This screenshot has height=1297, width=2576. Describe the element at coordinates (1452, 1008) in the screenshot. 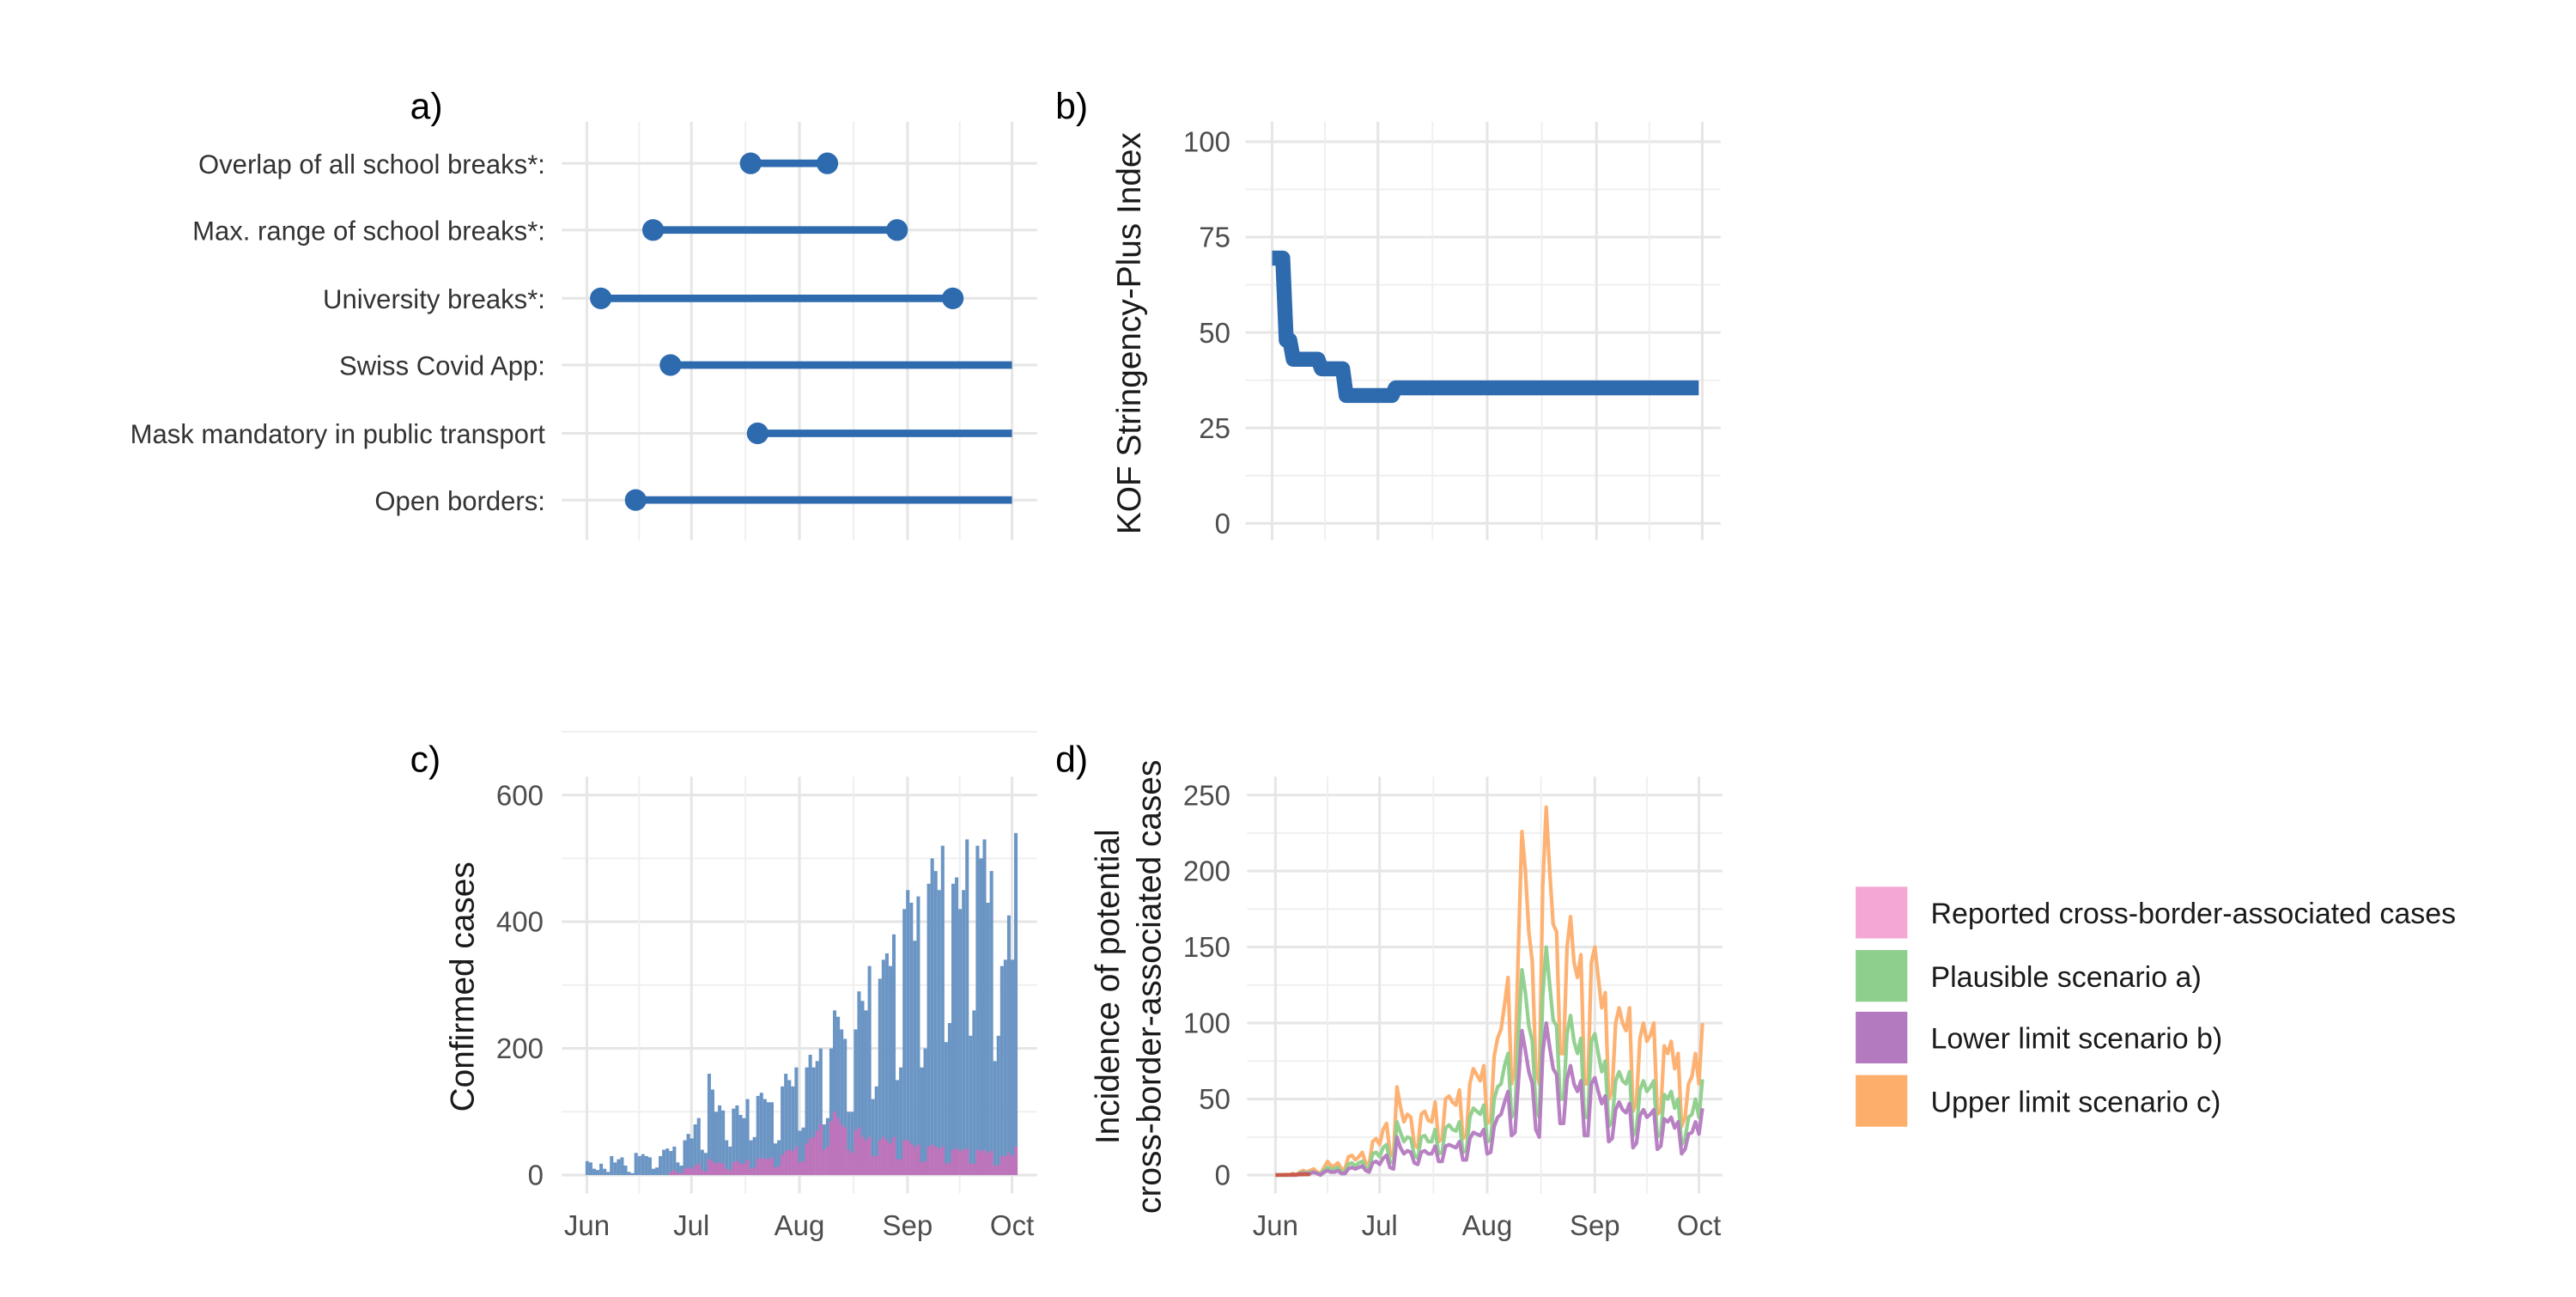

I see `panel-d-incidence: 0 50 100 150 200 250 Jun Jul Aug Sep Oct` at that location.